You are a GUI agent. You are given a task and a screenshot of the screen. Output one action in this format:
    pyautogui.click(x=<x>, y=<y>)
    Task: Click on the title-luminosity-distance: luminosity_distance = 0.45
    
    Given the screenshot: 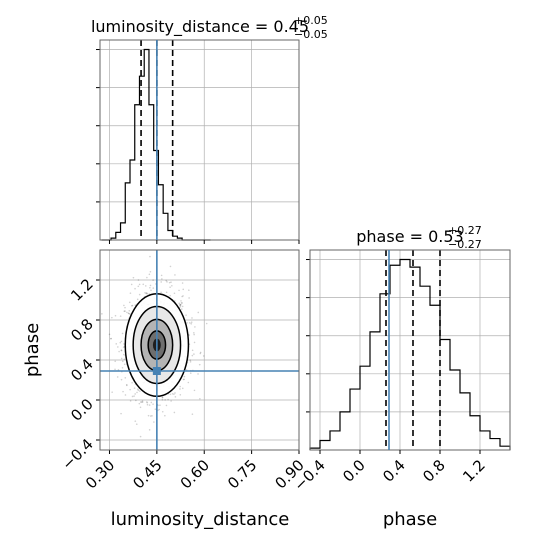 What is the action you would take?
    pyautogui.click(x=200, y=27)
    